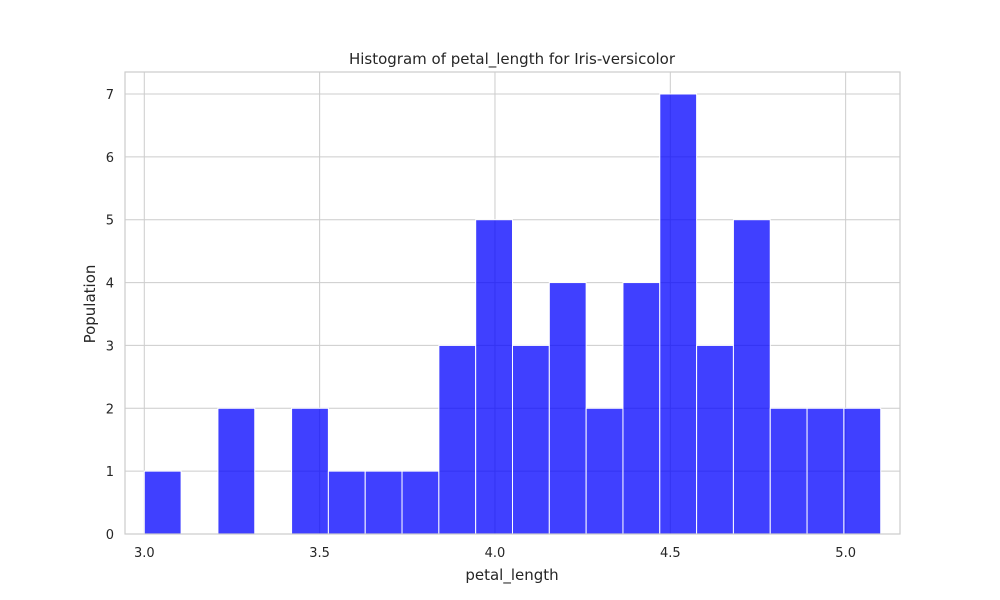  What do you see at coordinates (90, 304) in the screenshot?
I see `y-axis-label: Population` at bounding box center [90, 304].